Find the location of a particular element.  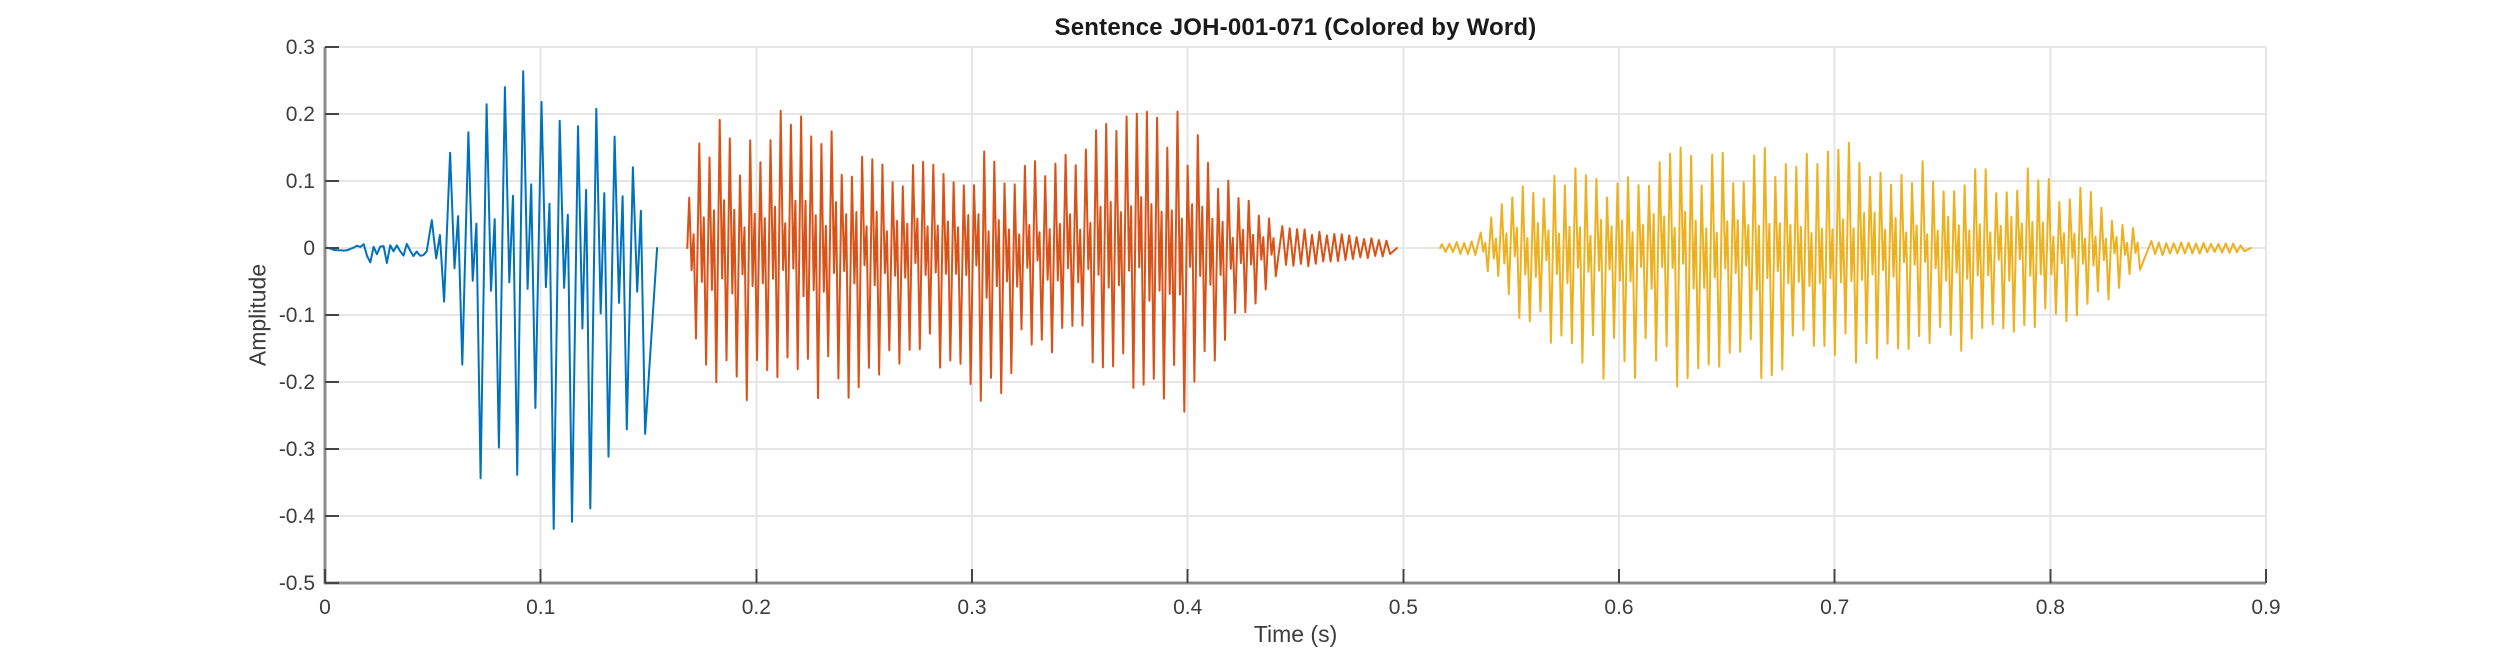

y-tick-label: 0 is located at coordinates (309, 248).